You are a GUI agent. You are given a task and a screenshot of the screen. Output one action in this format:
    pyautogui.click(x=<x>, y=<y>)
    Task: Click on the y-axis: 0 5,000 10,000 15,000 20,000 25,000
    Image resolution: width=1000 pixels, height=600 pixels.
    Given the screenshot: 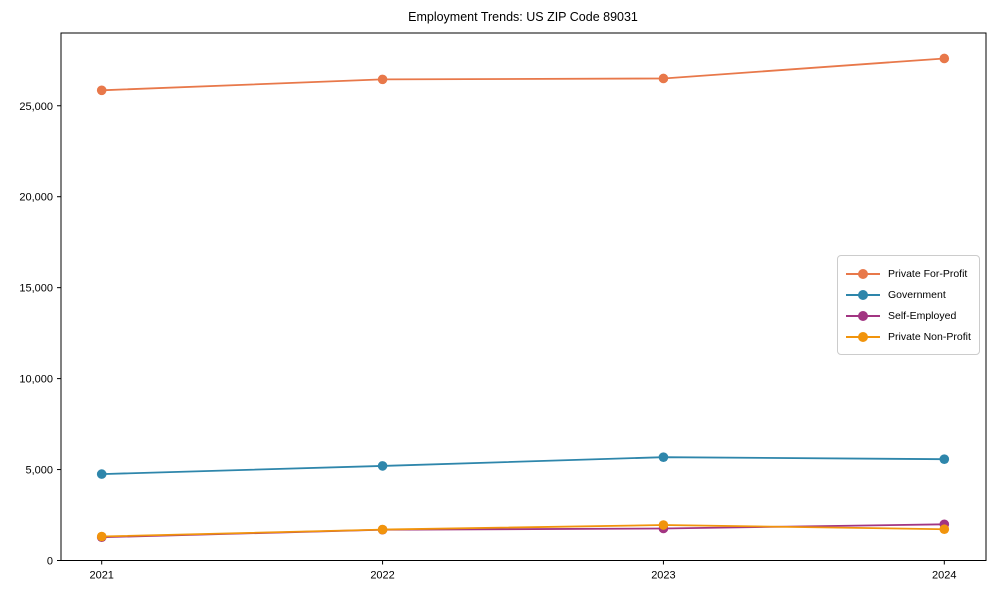 What is the action you would take?
    pyautogui.click(x=40, y=334)
    